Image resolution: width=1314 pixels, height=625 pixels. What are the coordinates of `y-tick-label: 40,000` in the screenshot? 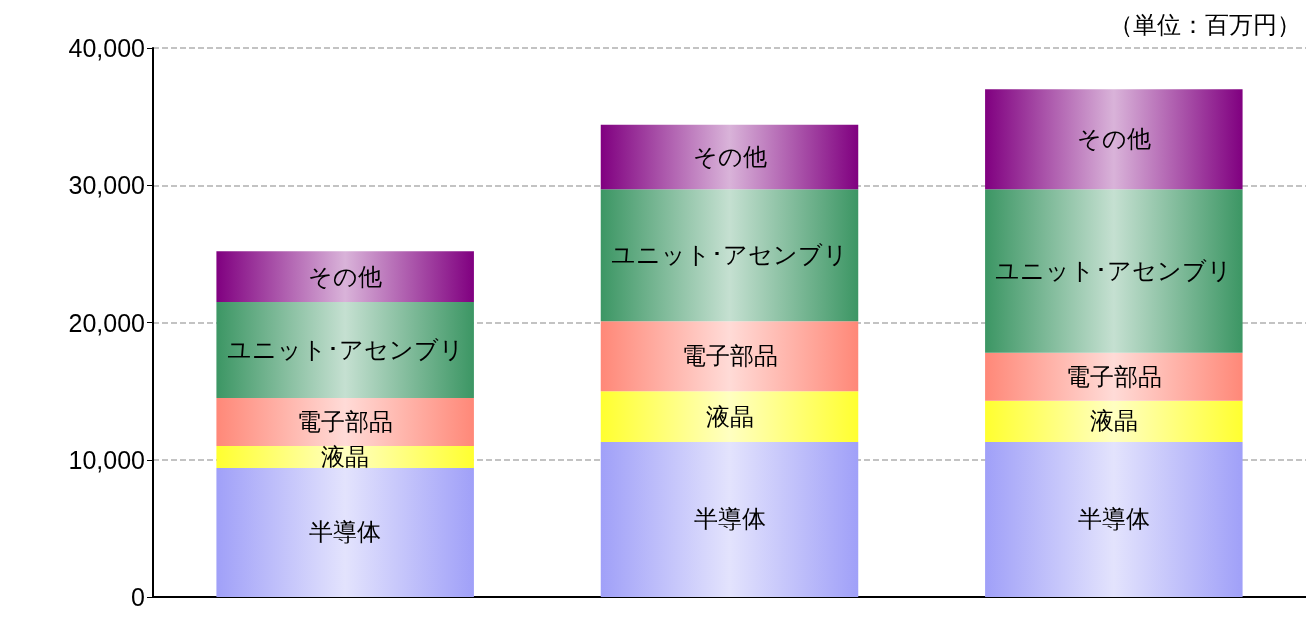 It's located at (106, 48).